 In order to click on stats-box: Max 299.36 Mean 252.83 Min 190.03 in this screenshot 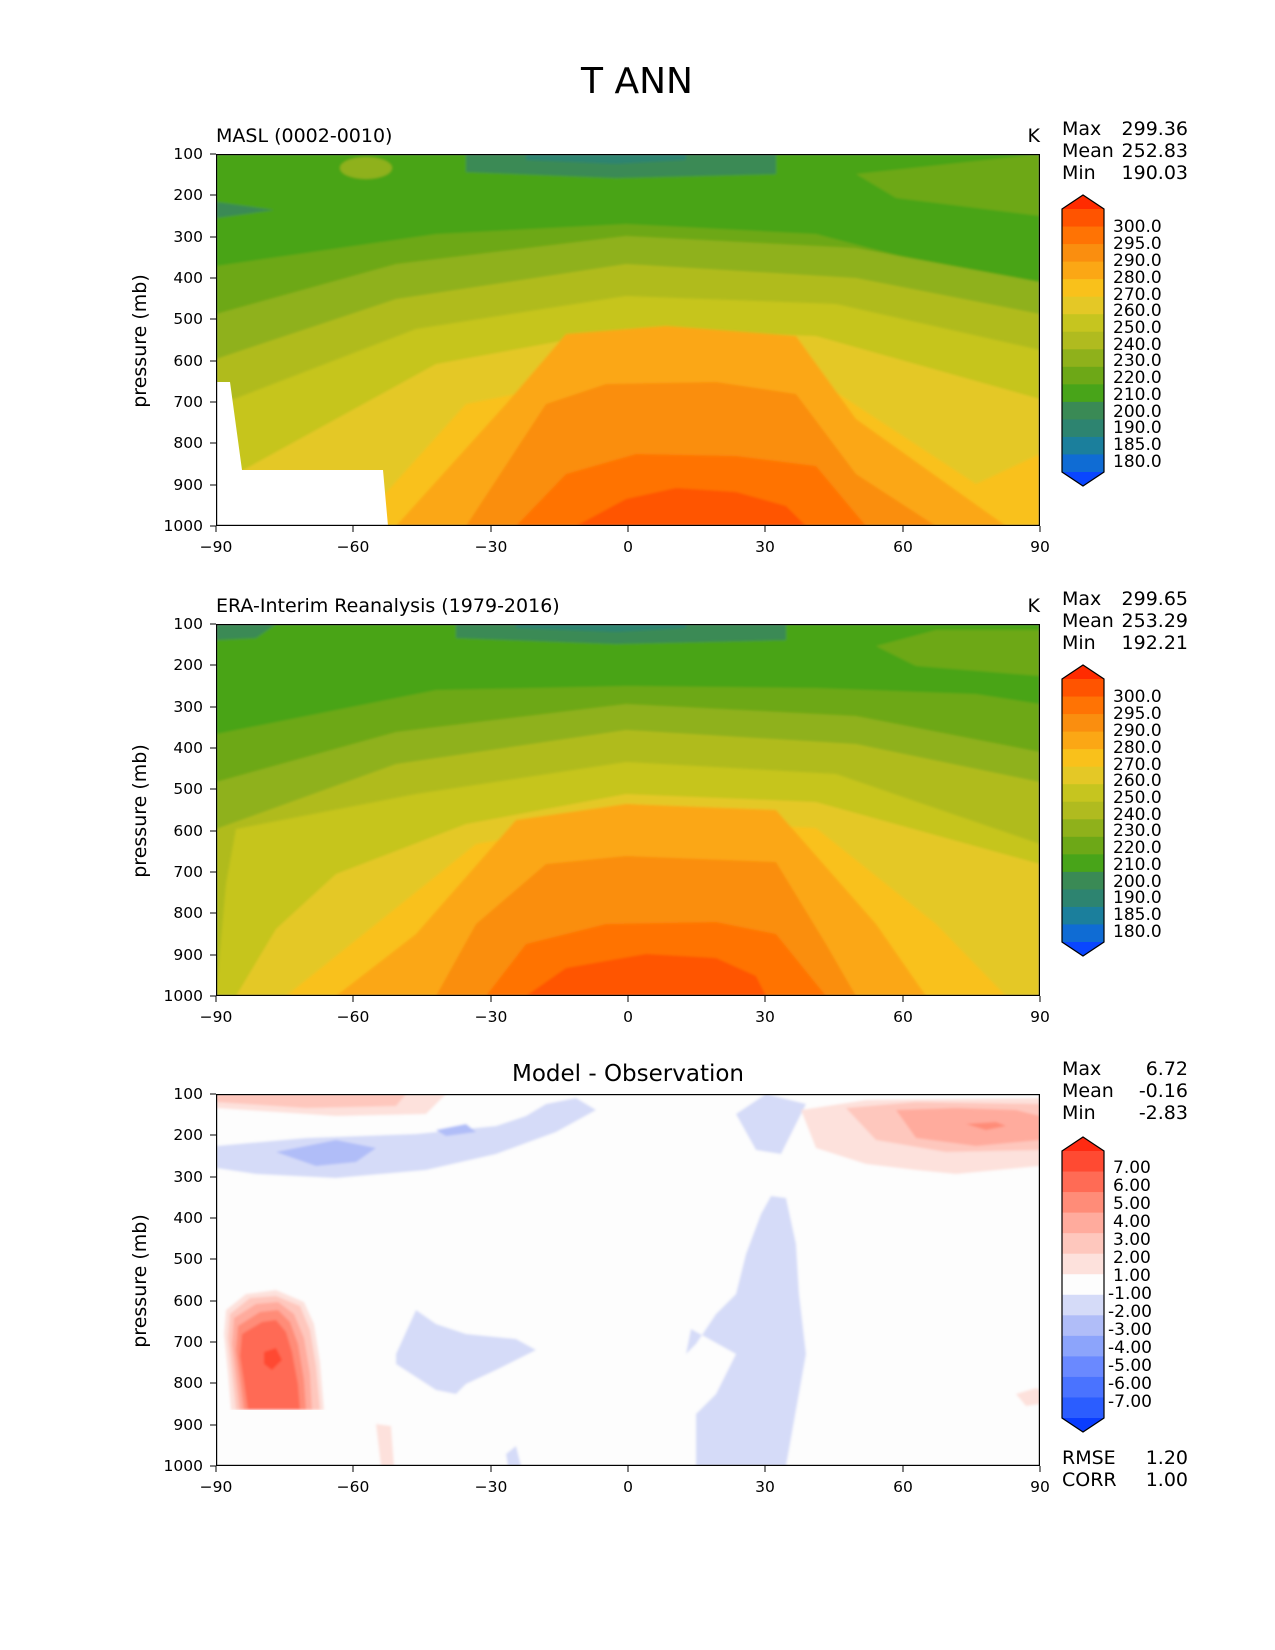, I will do `click(1125, 151)`.